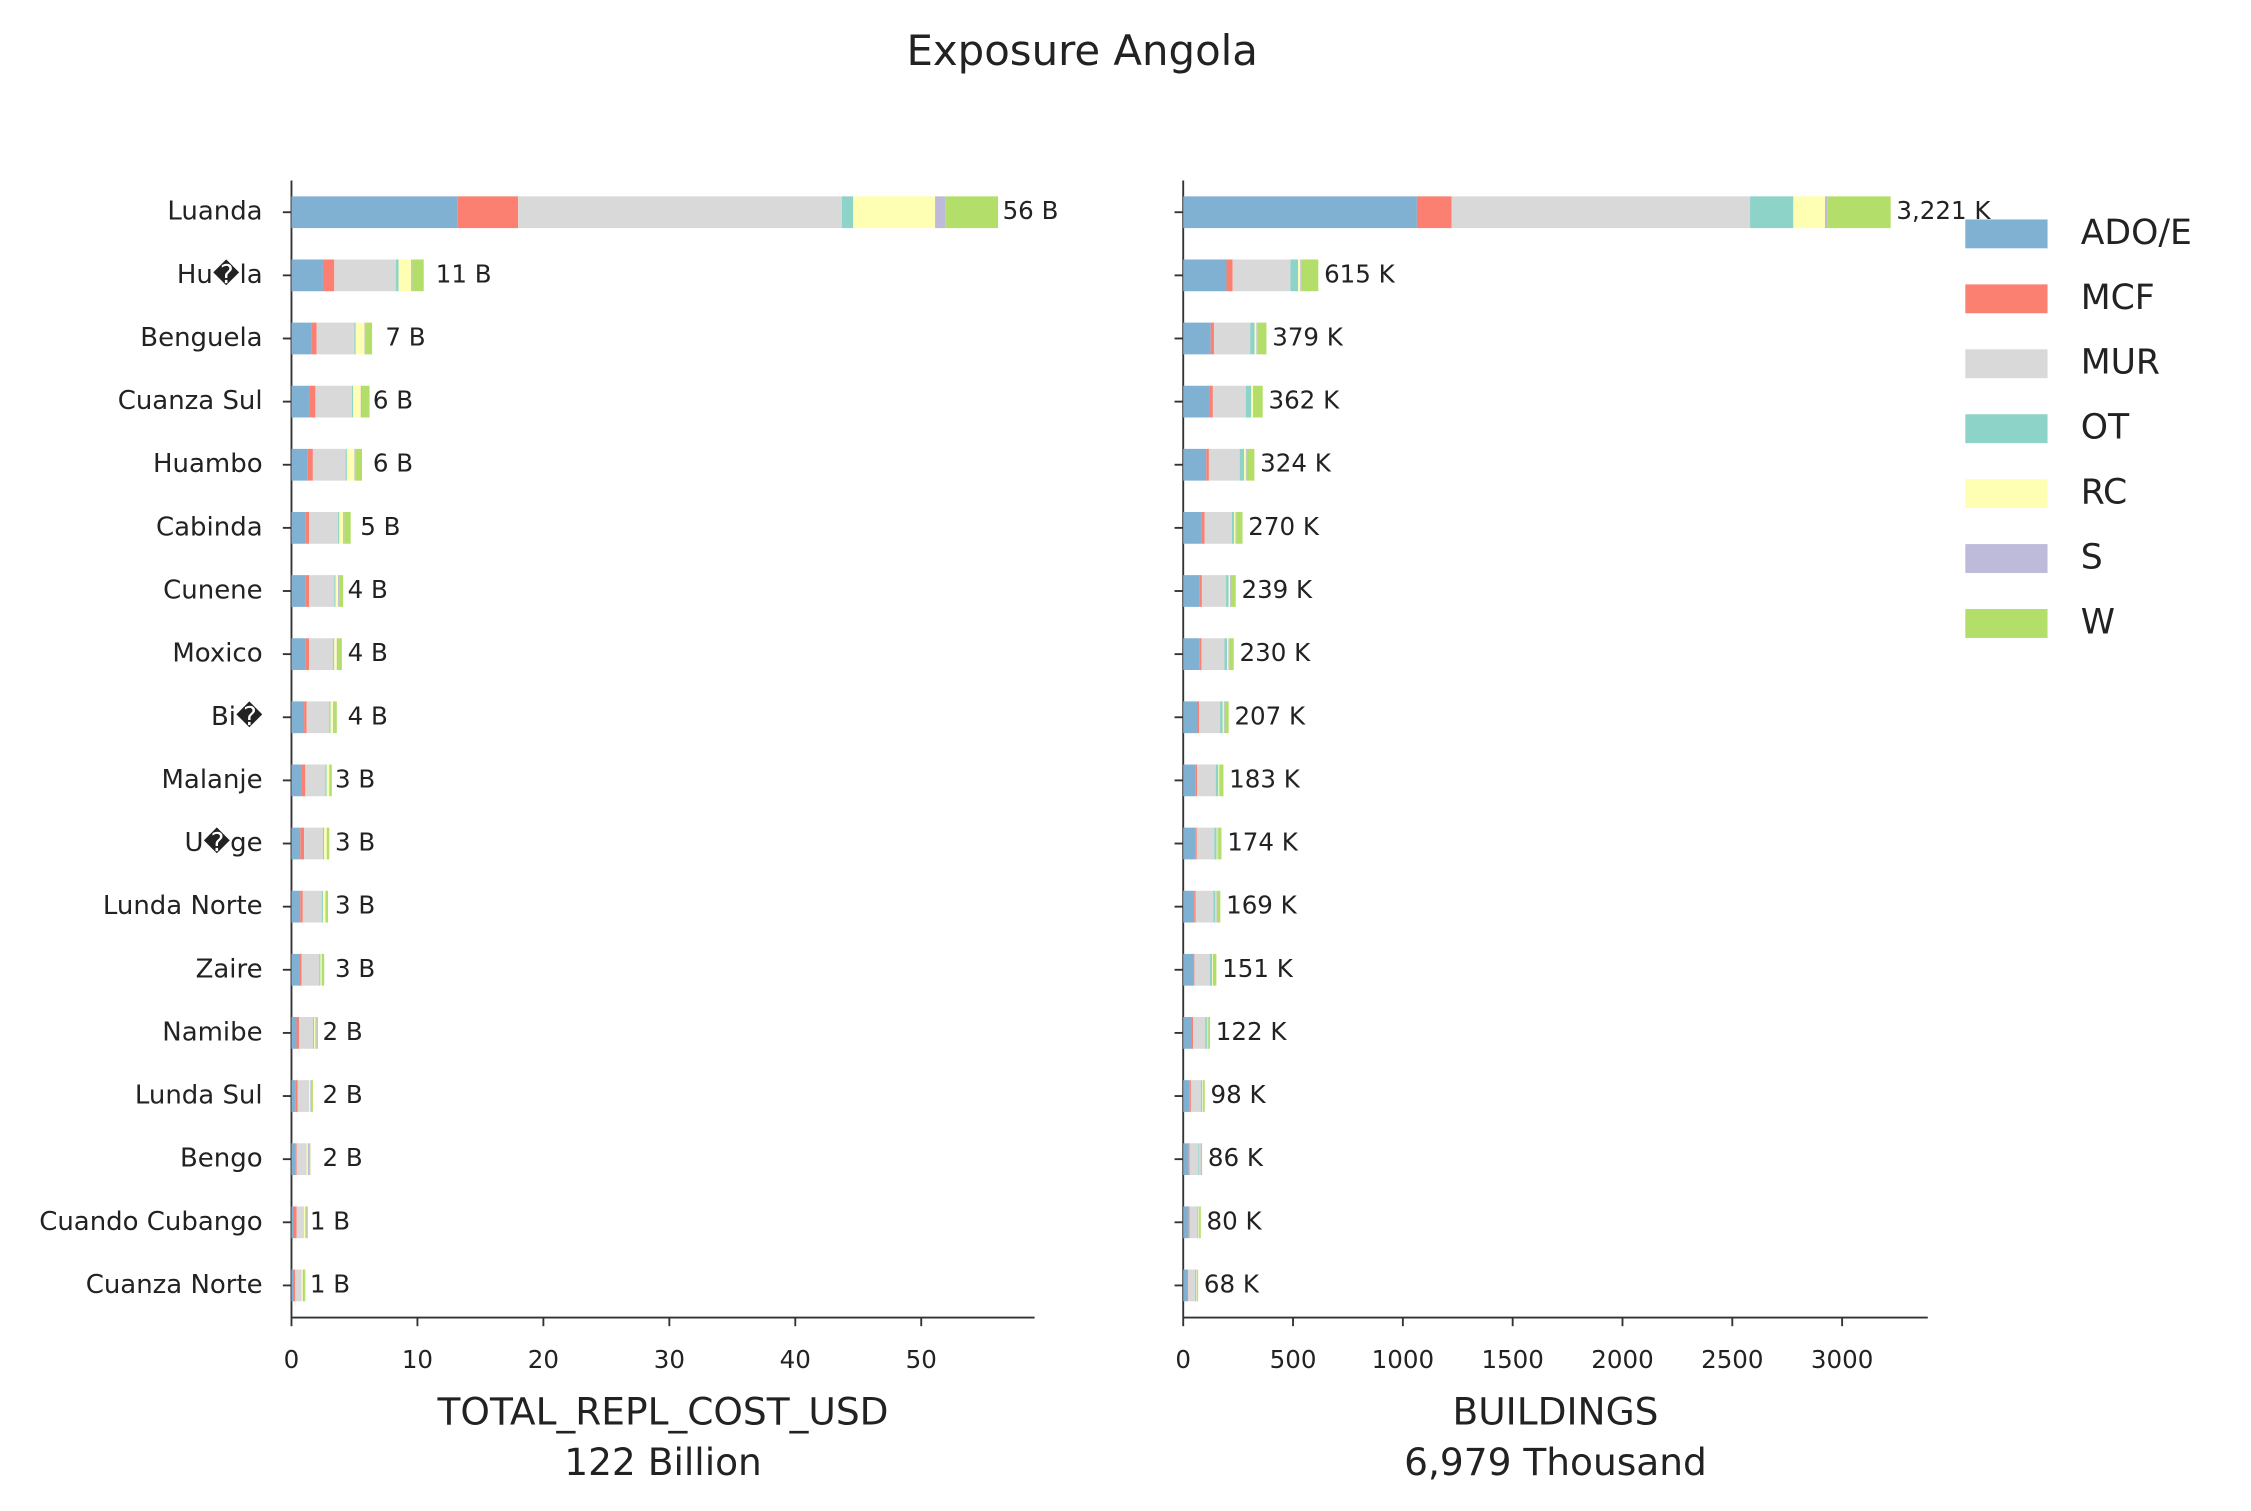  What do you see at coordinates (1235, 1220) in the screenshot?
I see `total-label: 80 K` at bounding box center [1235, 1220].